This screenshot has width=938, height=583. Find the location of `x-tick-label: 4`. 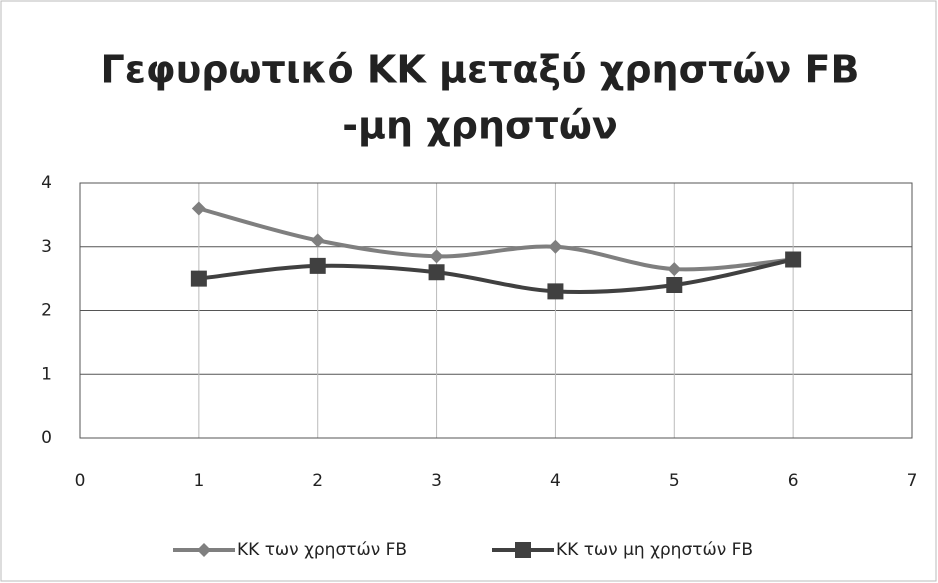

x-tick-label: 4 is located at coordinates (555, 481).